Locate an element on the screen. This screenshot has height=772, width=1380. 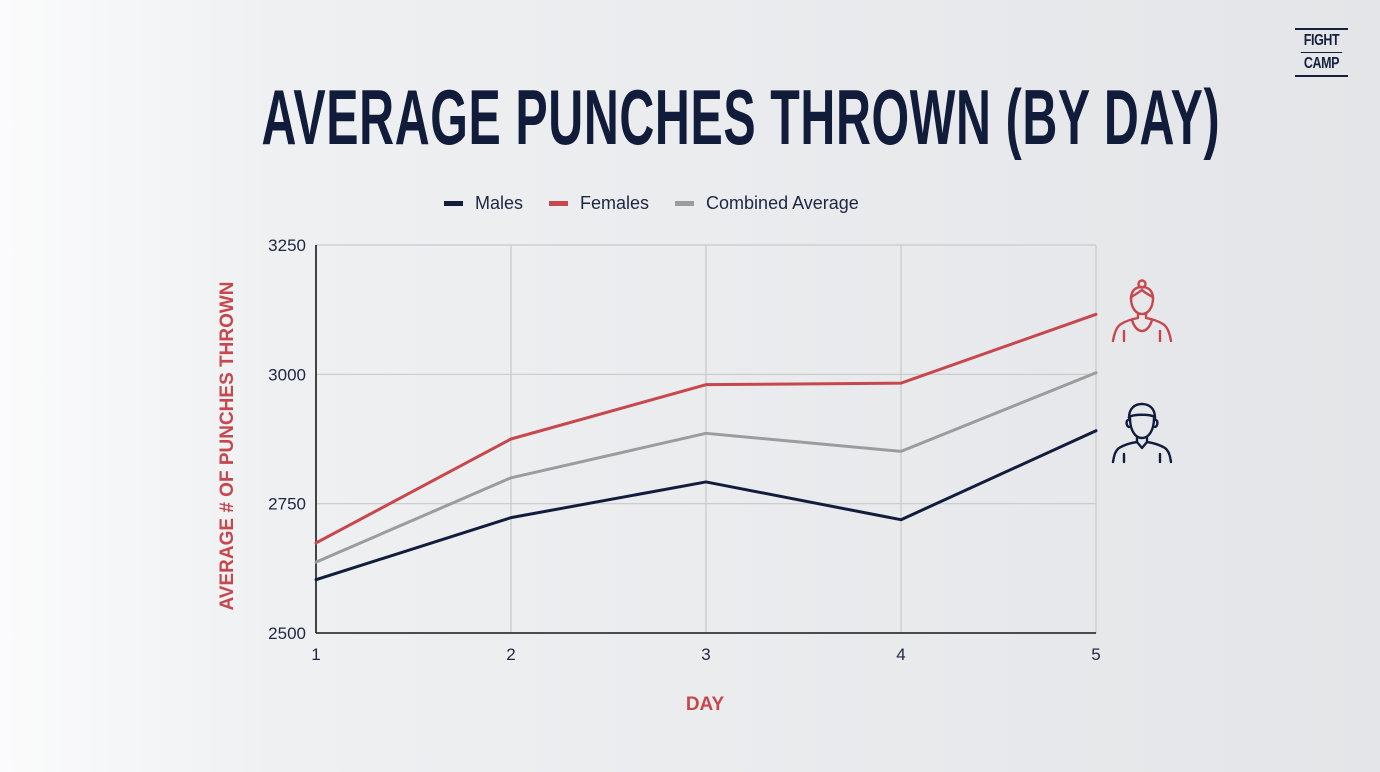
x-tick-label: 1 is located at coordinates (315, 654).